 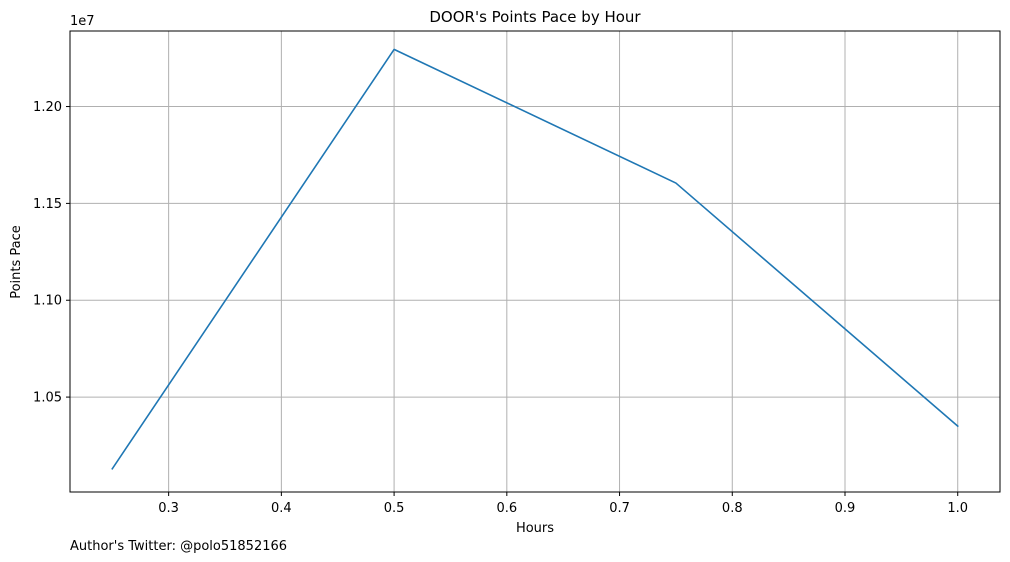 I want to click on x-tick-label: 0.5, so click(x=394, y=508).